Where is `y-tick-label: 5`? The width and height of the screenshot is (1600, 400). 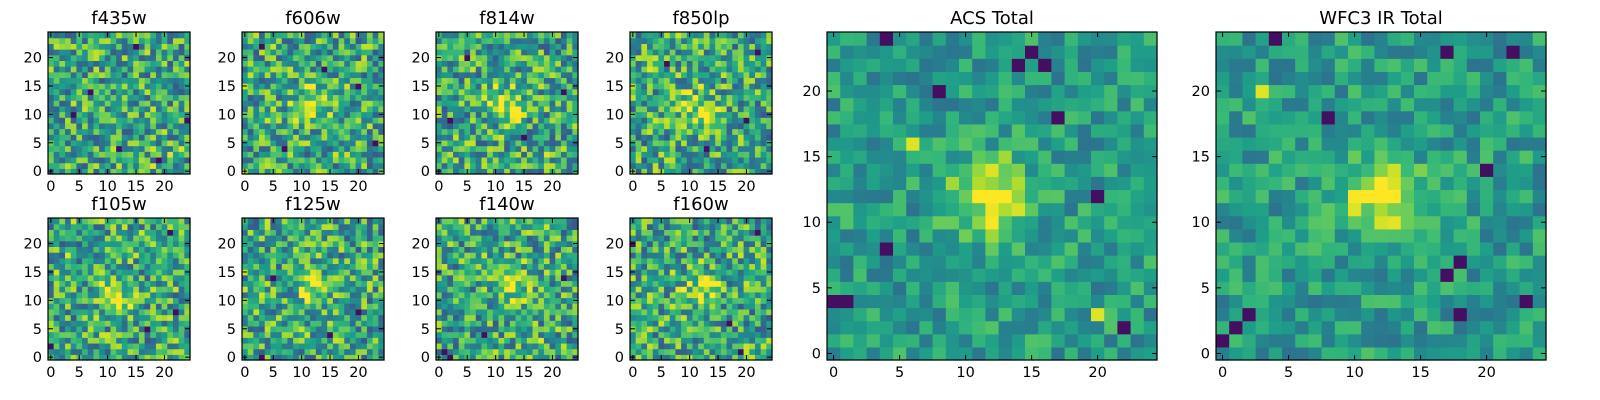
y-tick-label: 5 is located at coordinates (425, 330).